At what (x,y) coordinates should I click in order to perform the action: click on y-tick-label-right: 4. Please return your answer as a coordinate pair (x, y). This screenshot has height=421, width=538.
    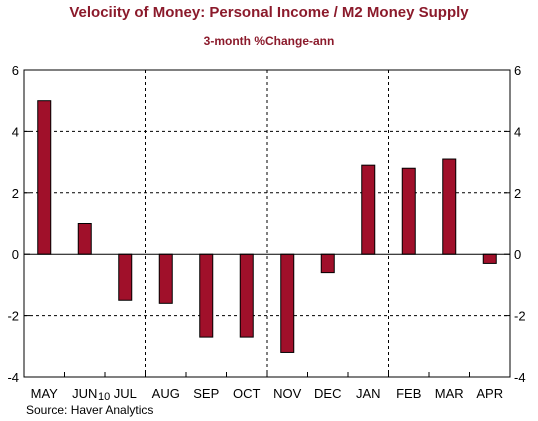
    Looking at the image, I should click on (517, 131).